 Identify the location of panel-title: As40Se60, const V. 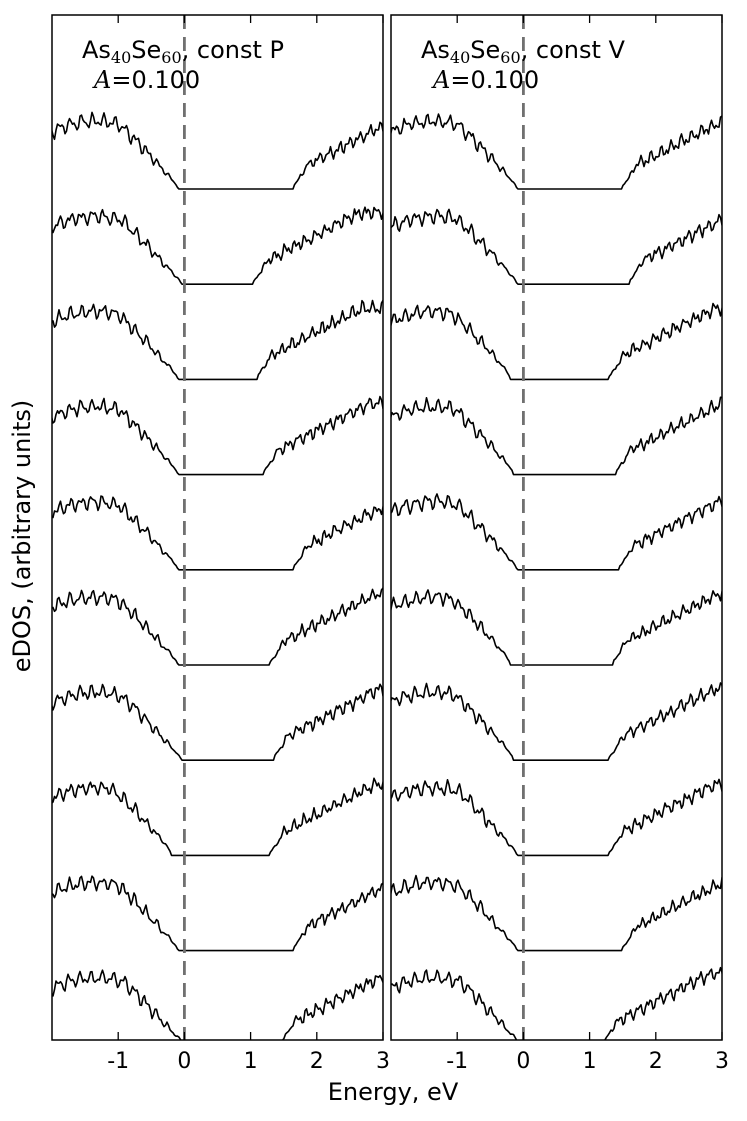
(523, 51).